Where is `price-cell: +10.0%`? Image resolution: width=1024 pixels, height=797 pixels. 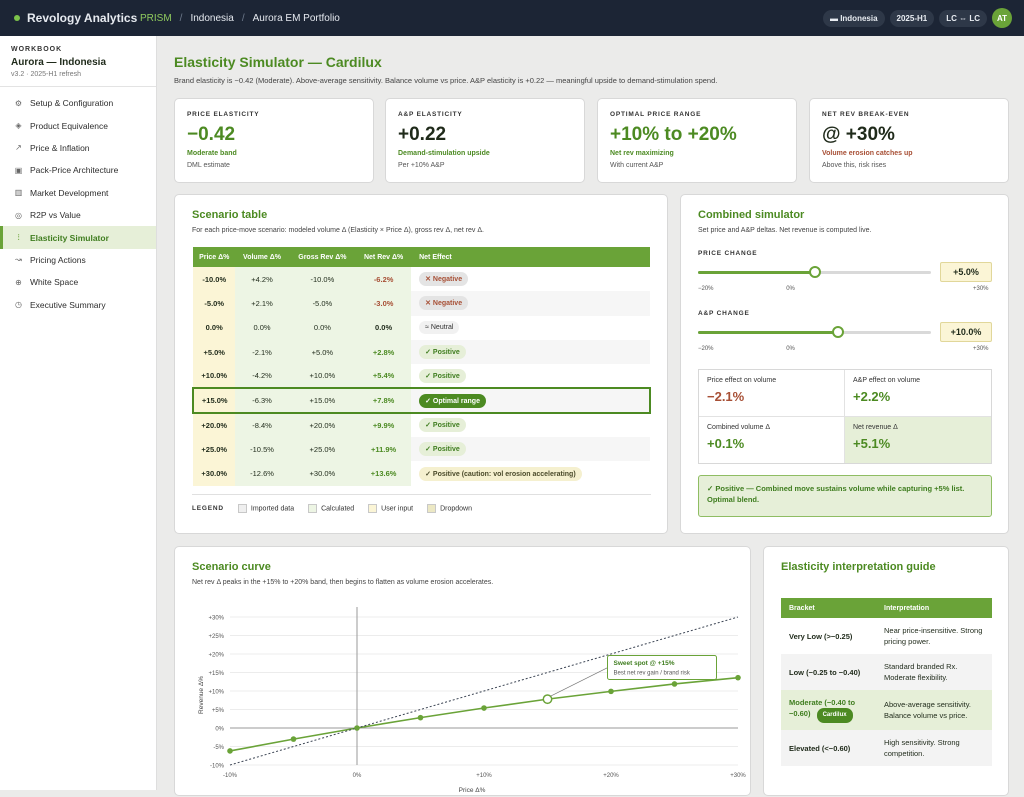 price-cell: +10.0% is located at coordinates (214, 376).